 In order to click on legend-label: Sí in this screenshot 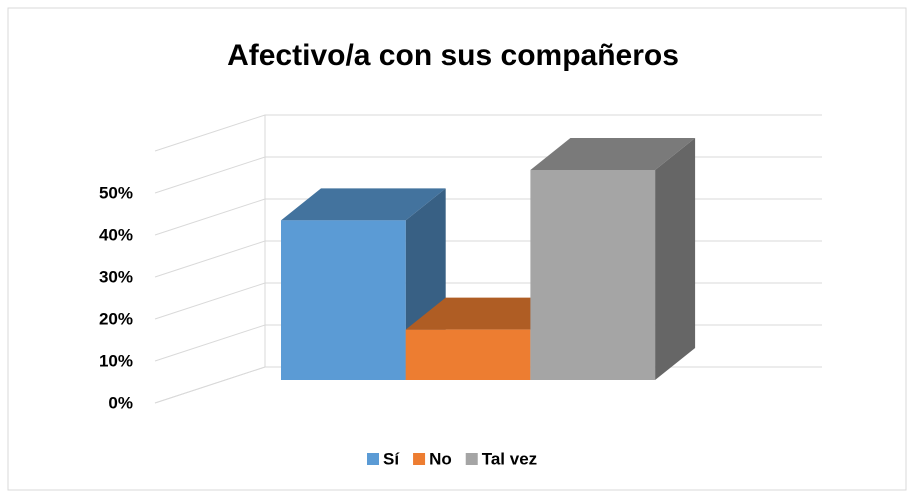, I will do `click(391, 458)`.